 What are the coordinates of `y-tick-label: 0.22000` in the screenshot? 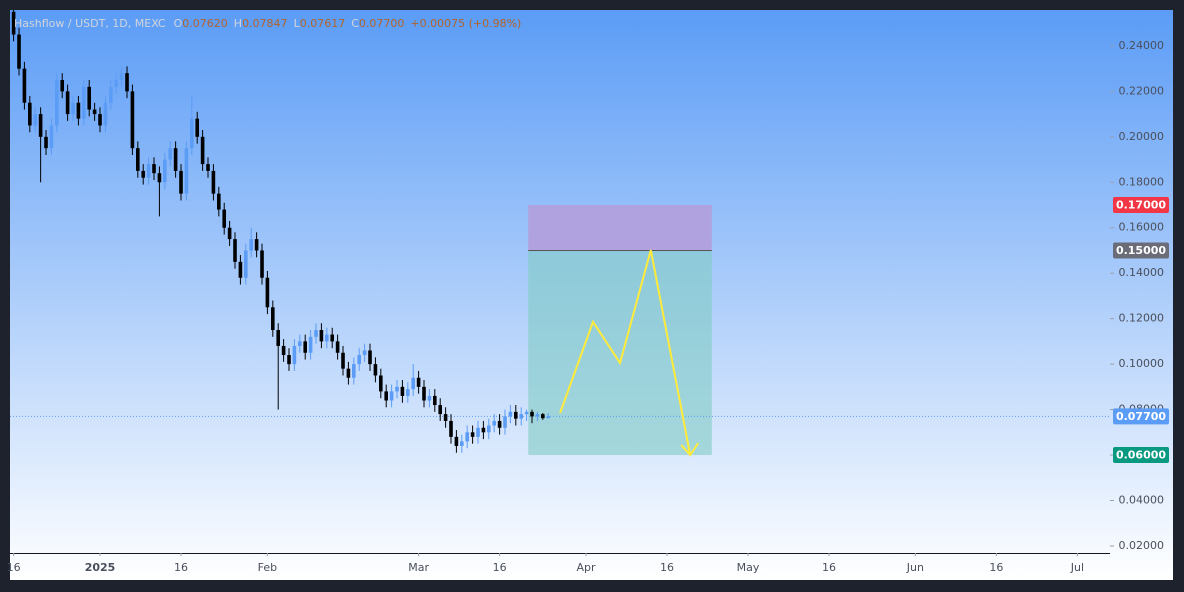 It's located at (1142, 90).